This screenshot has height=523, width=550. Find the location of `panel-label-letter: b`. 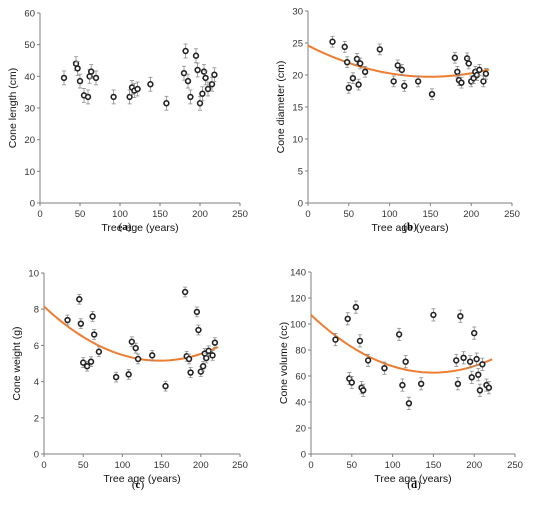

panel-label-letter: b is located at coordinates (410, 227).